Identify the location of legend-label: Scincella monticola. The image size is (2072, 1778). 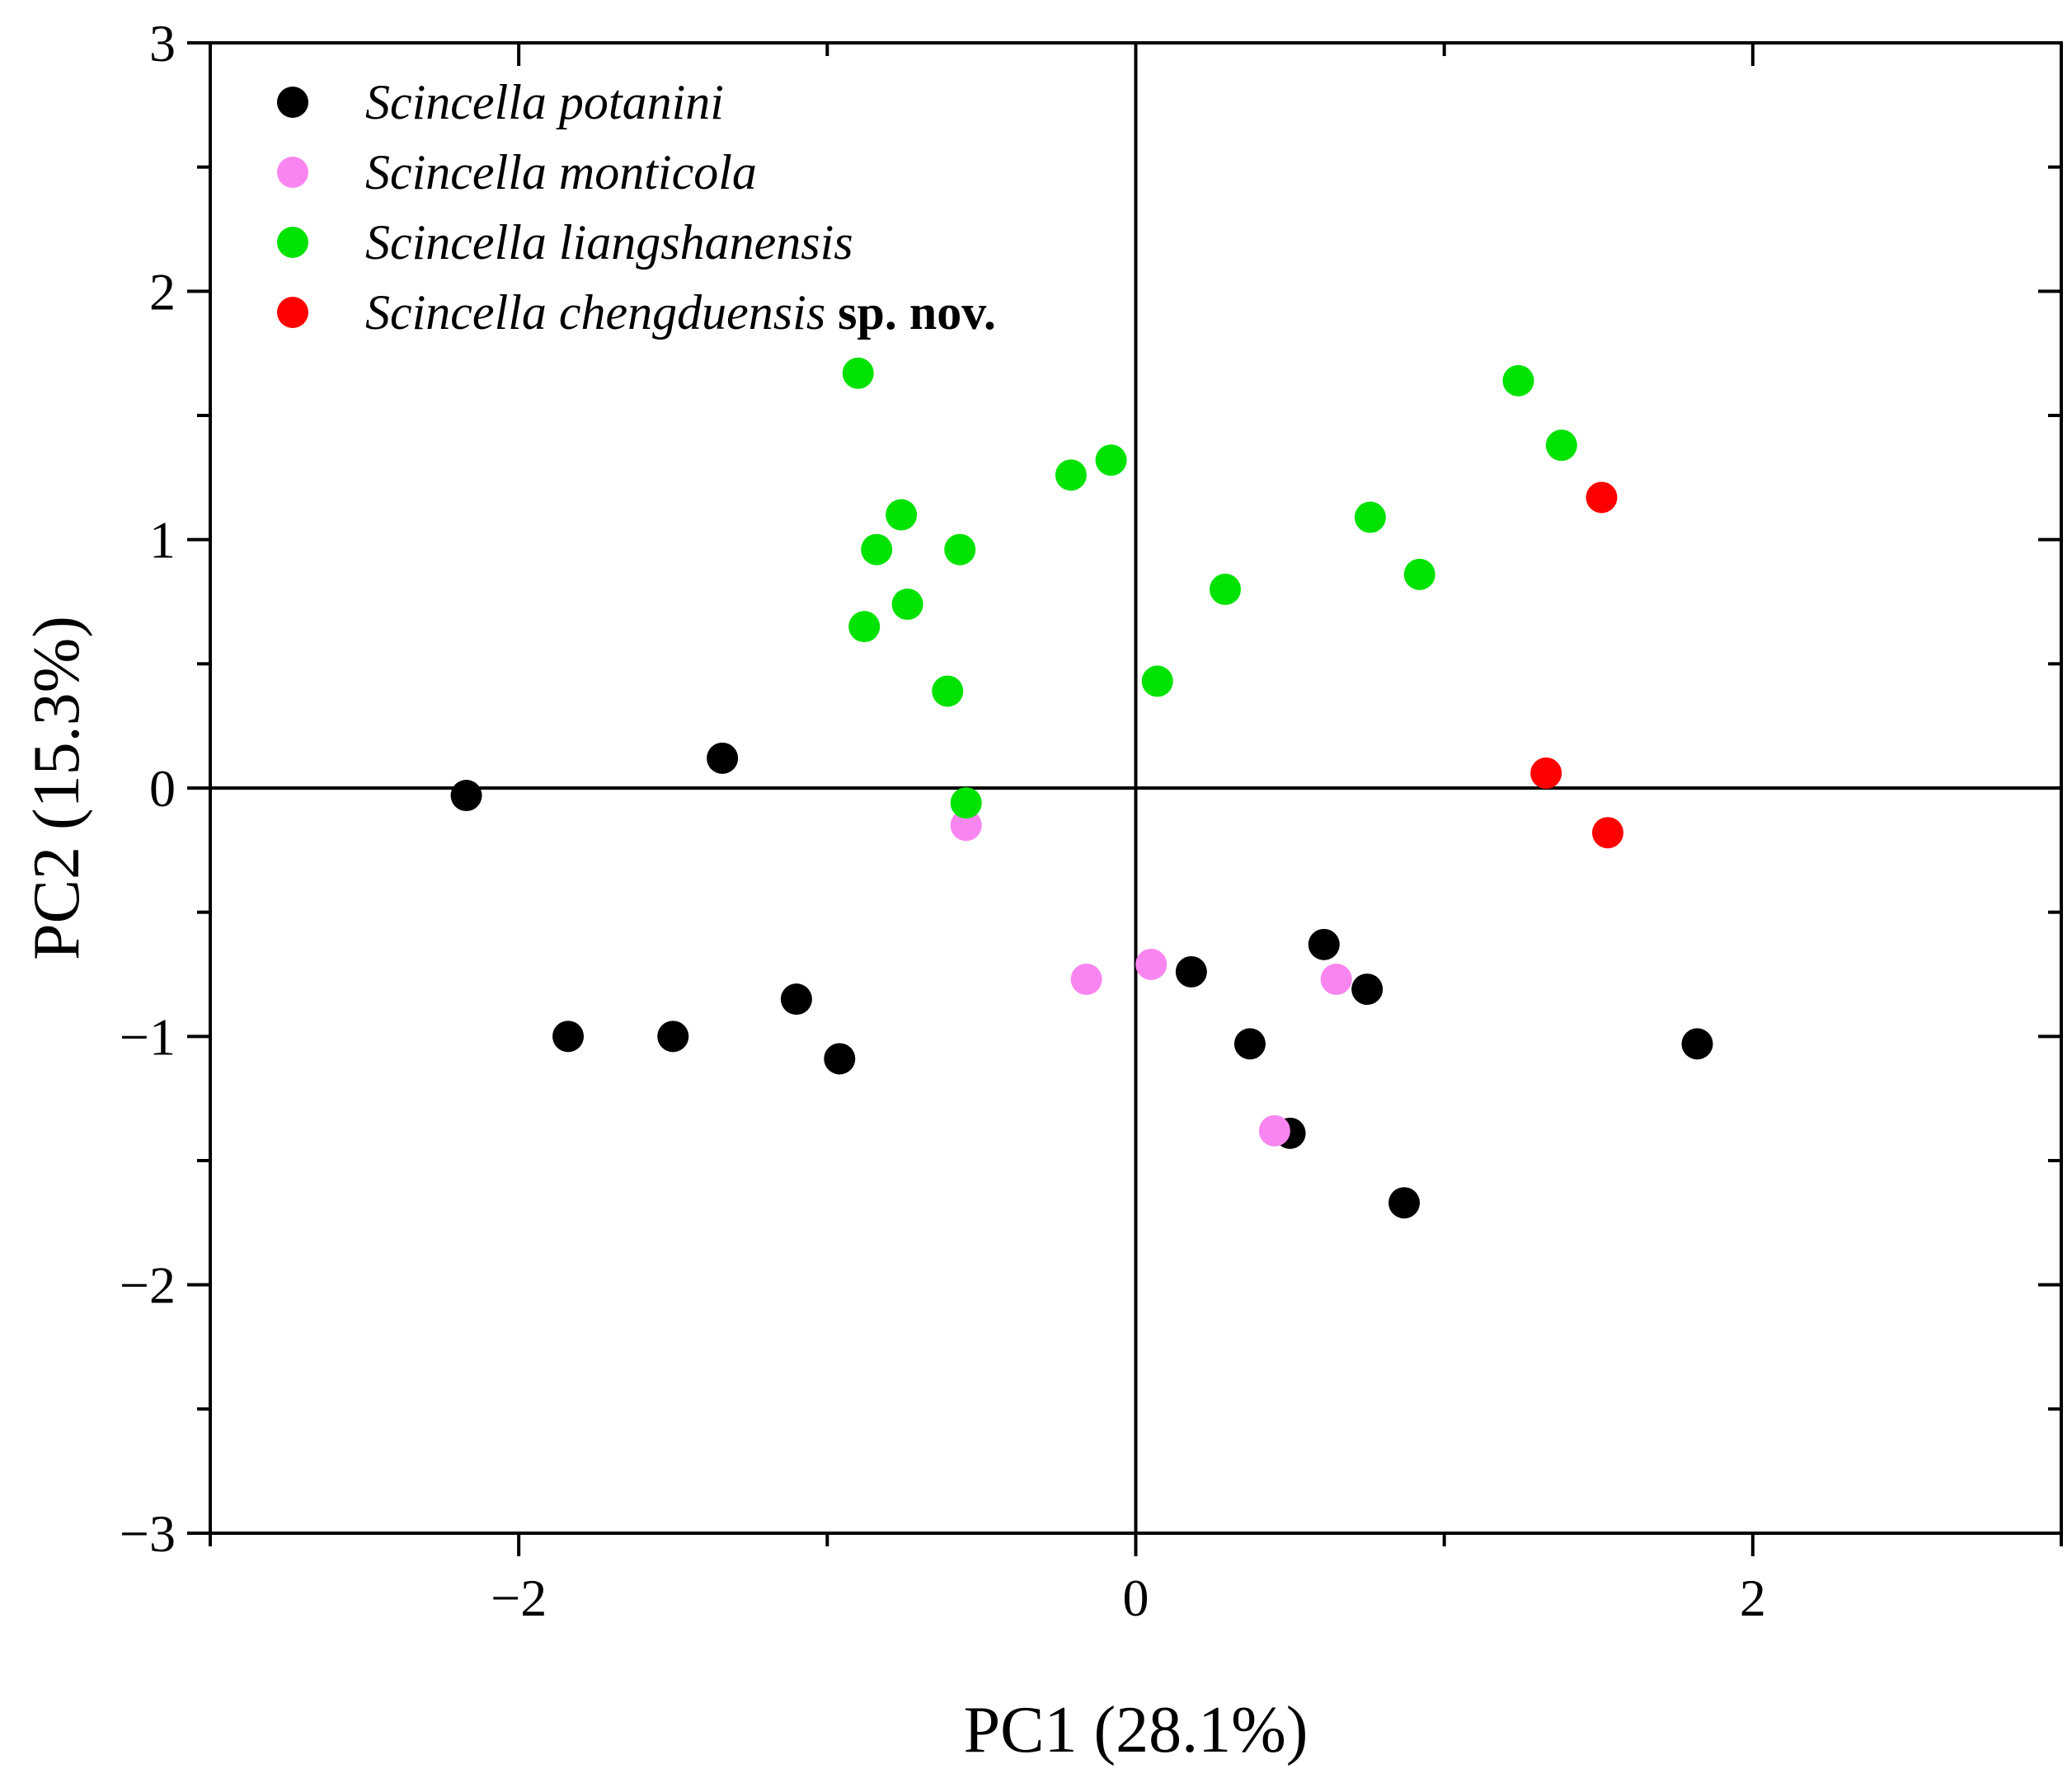
(561, 172).